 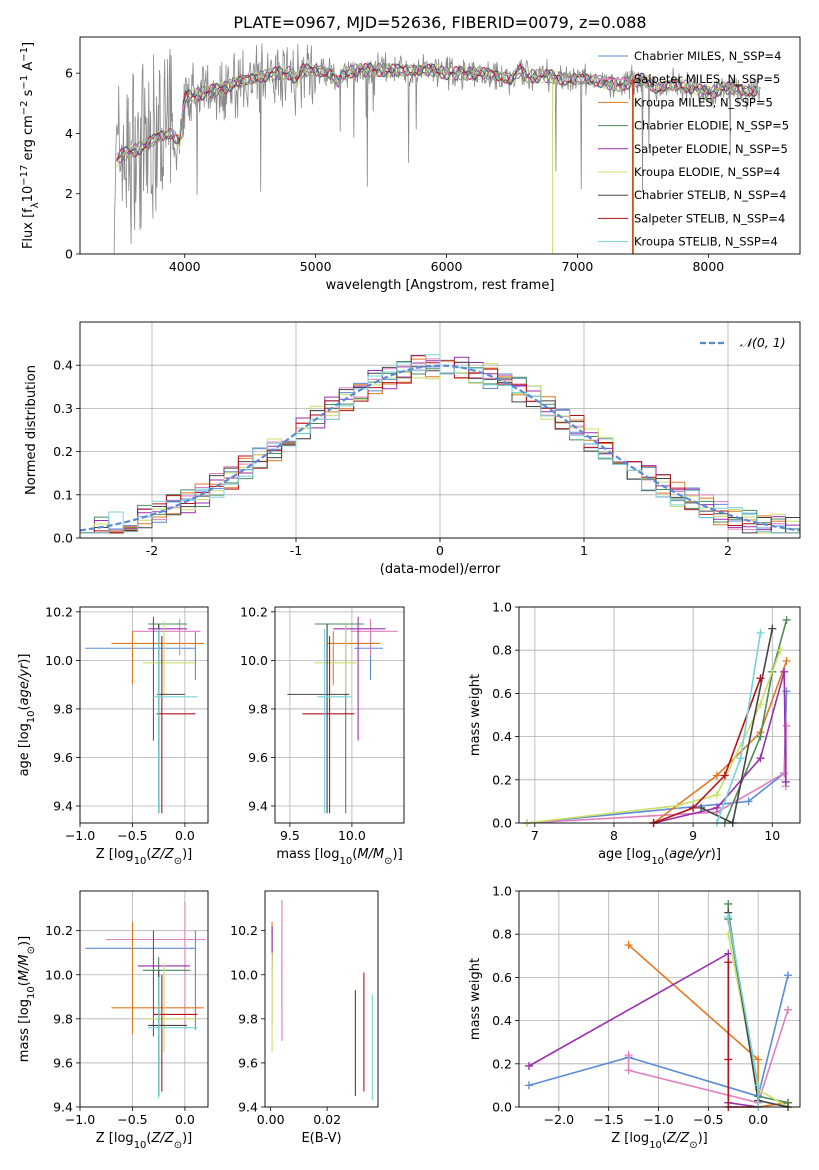 What do you see at coordinates (707, 79) in the screenshot?
I see `legend-label: Salpeter MILES, N_SSP=5` at bounding box center [707, 79].